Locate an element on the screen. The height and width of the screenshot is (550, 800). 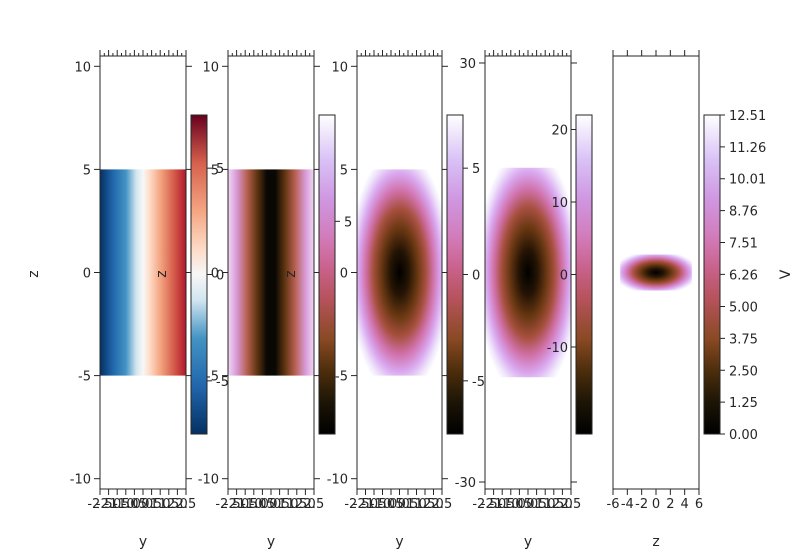
colorbar-3: -5 0 5 is located at coordinates (465, 274).